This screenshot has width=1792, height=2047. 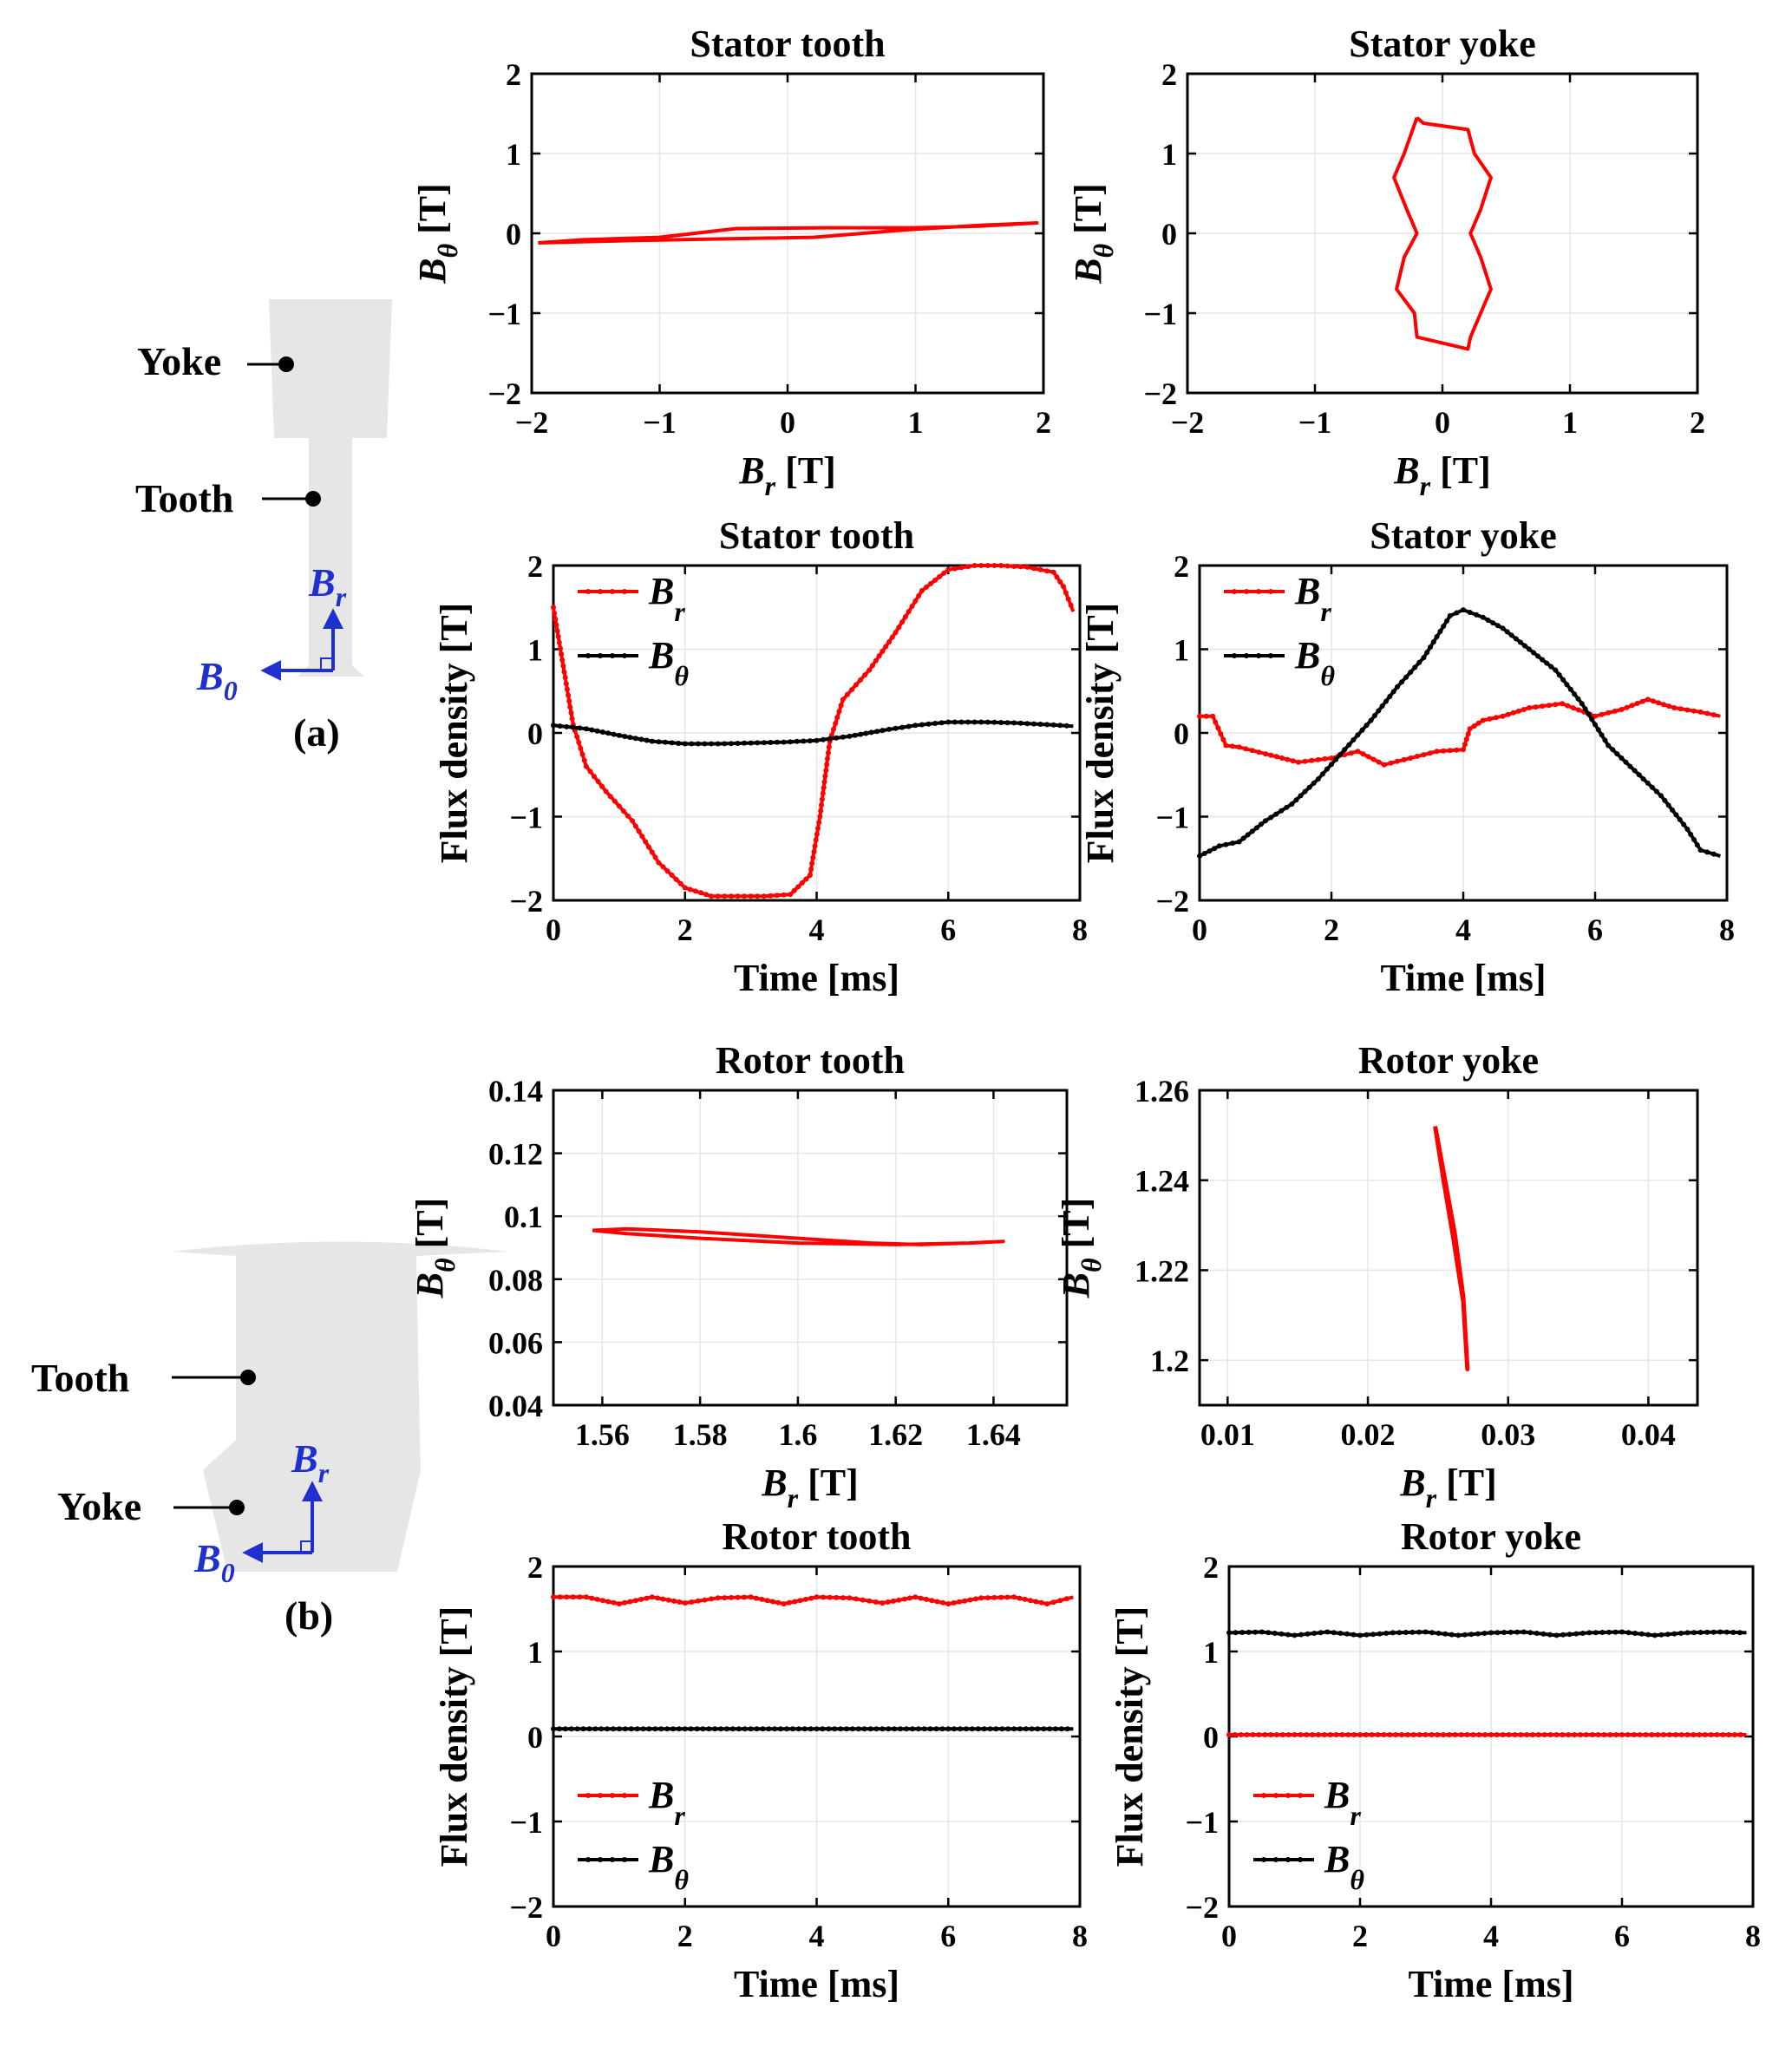 What do you see at coordinates (700, 1434) in the screenshot?
I see `x-tick-label: 1.58` at bounding box center [700, 1434].